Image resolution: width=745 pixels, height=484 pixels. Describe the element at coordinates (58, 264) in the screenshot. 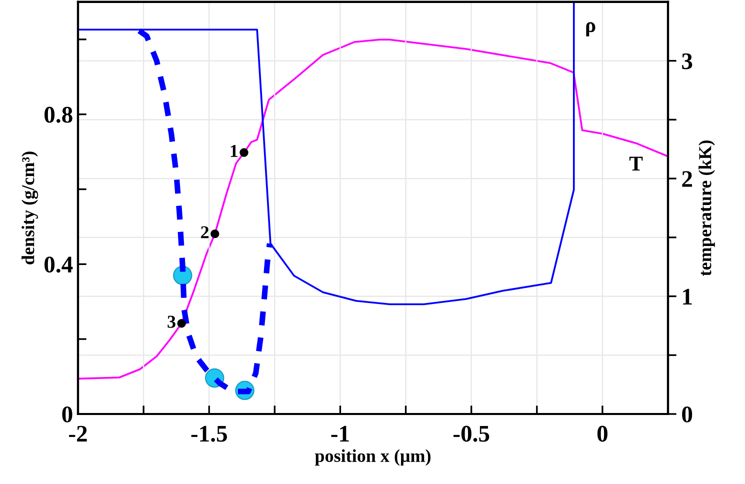

I see `y-tick-label: 0.4` at that location.